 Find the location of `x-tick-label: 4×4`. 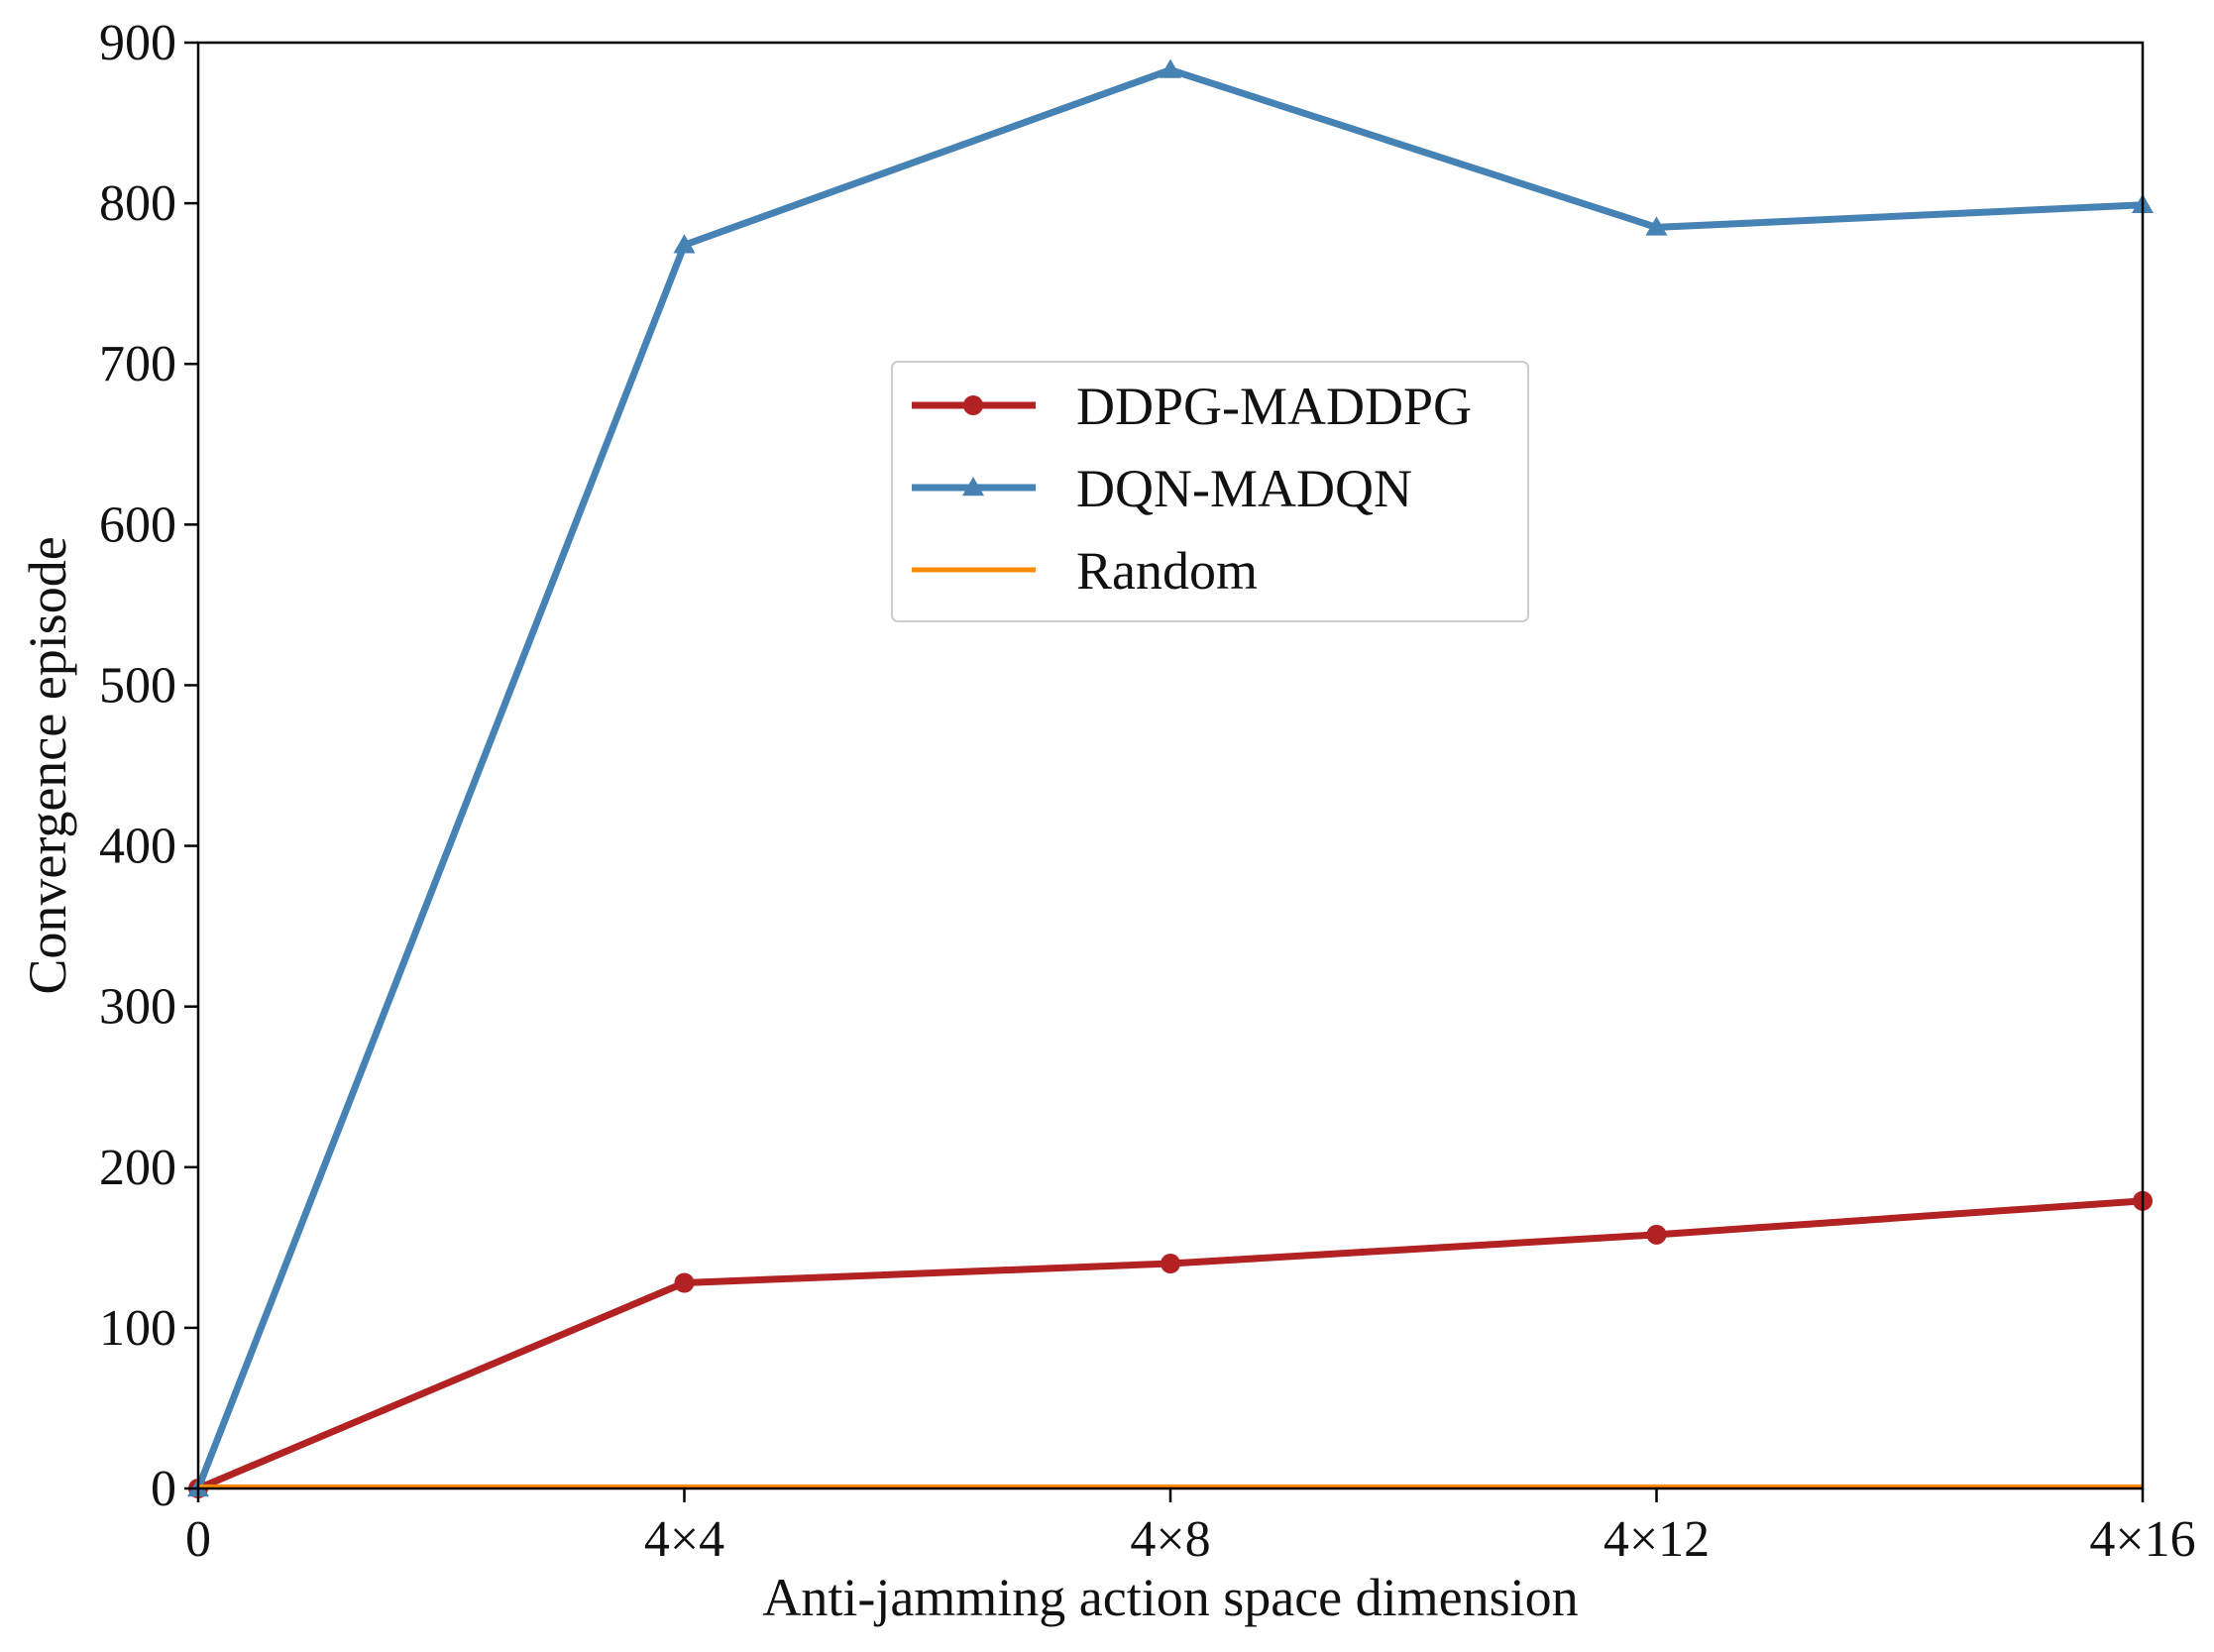

x-tick-label: 4×4 is located at coordinates (684, 1539).